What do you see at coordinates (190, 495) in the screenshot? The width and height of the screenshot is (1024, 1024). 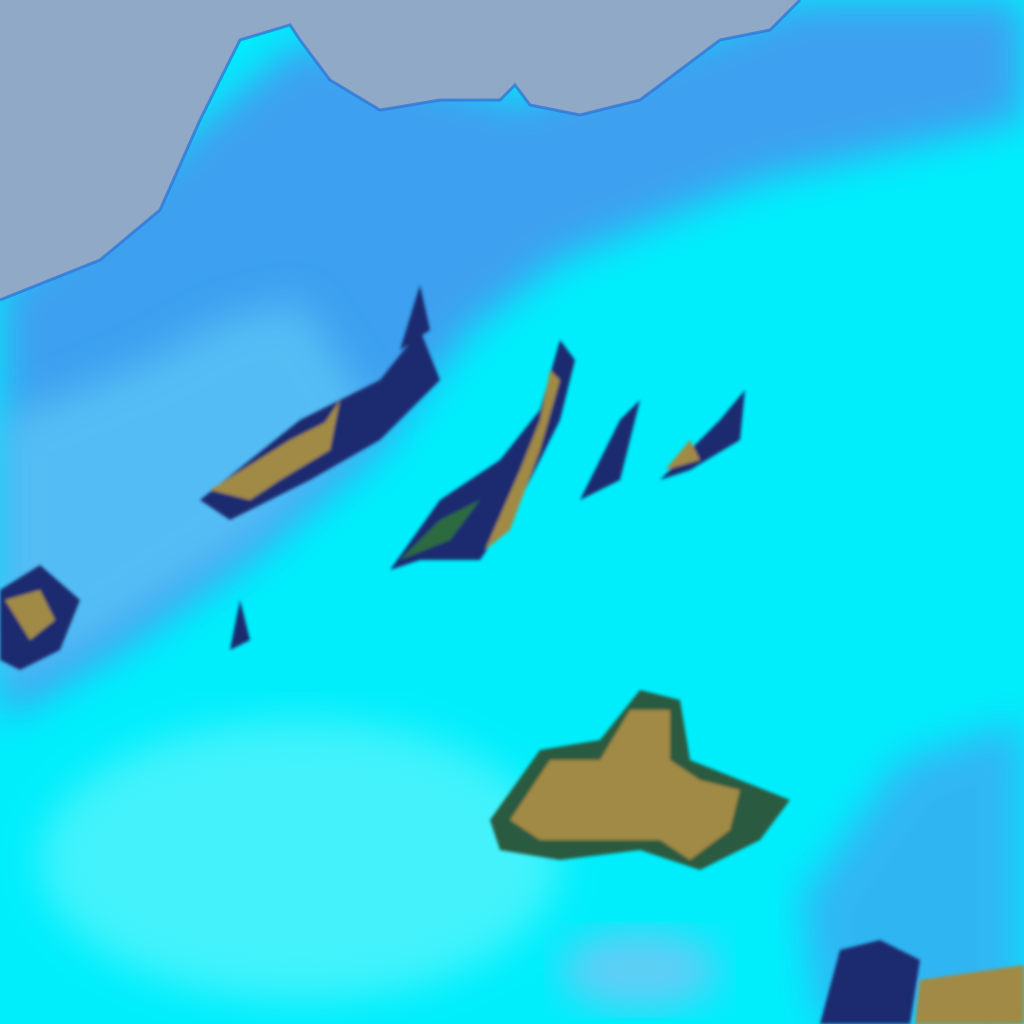 I see `land-region-light` at bounding box center [190, 495].